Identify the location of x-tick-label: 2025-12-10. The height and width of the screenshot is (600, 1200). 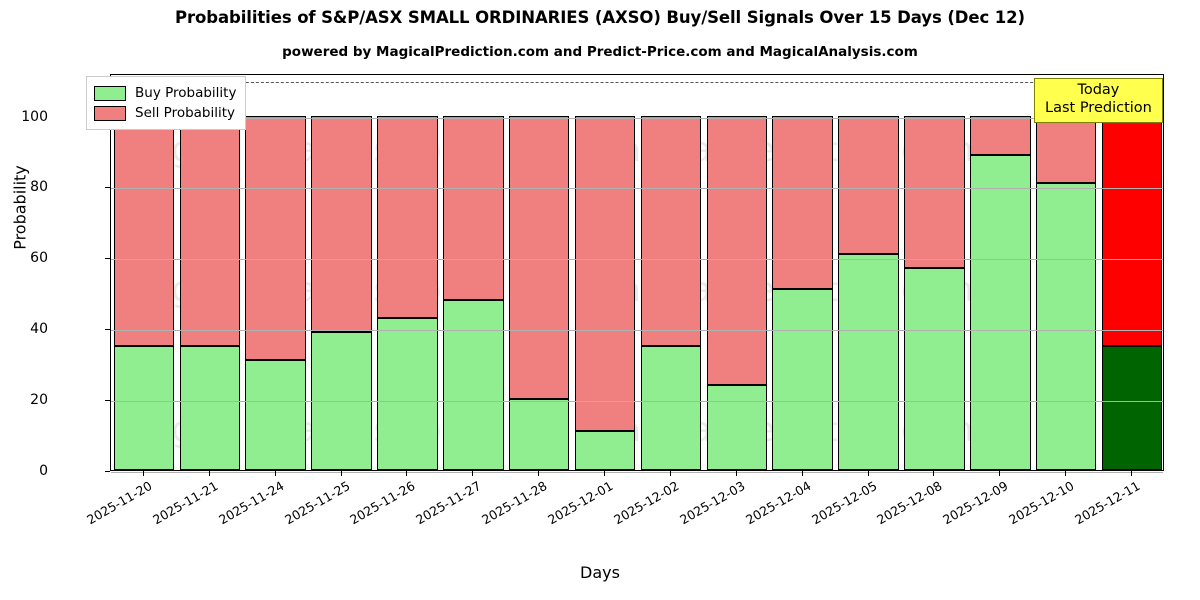
(1041, 503).